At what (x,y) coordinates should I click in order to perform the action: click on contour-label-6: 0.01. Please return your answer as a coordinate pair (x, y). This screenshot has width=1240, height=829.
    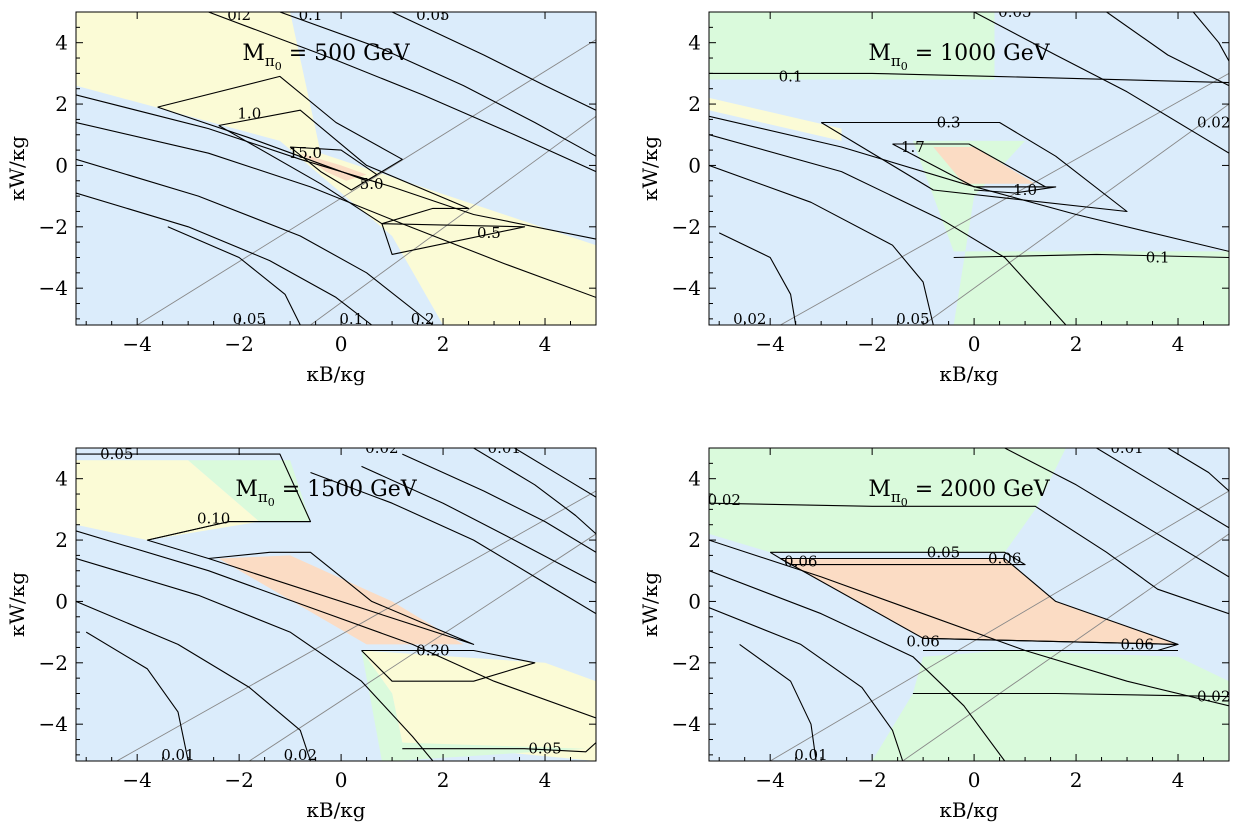
    Looking at the image, I should click on (177, 755).